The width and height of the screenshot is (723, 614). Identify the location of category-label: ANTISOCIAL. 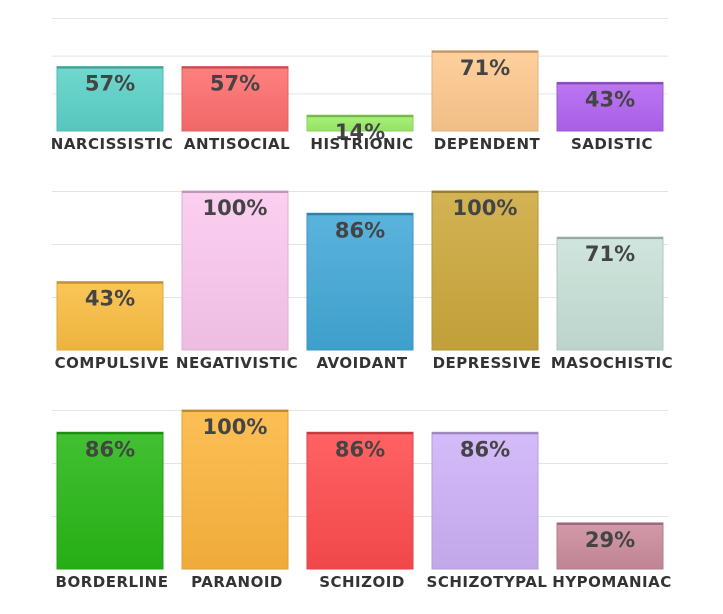
(237, 144).